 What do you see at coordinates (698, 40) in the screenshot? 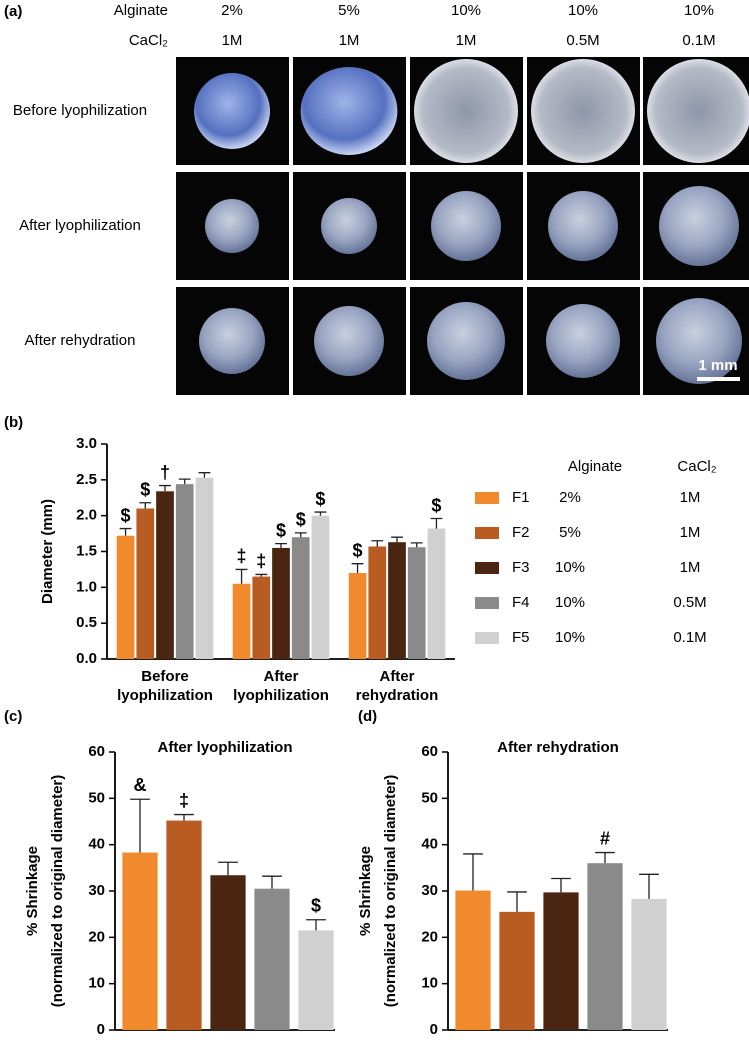
I see `cacl2-label: 0.1M` at bounding box center [698, 40].